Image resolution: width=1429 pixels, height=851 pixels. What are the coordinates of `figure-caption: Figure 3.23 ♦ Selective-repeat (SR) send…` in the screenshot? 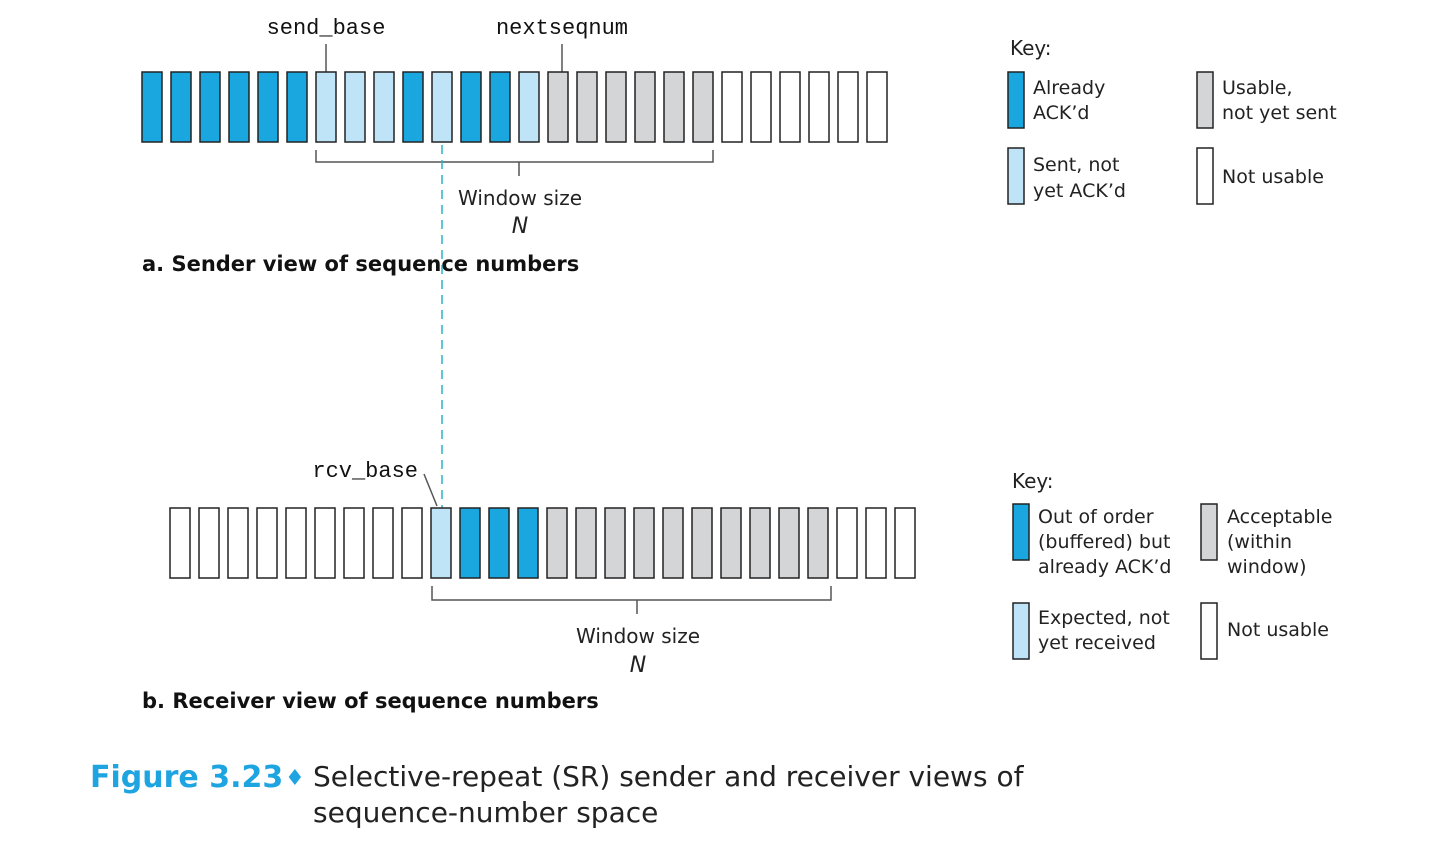 It's located at (557, 794).